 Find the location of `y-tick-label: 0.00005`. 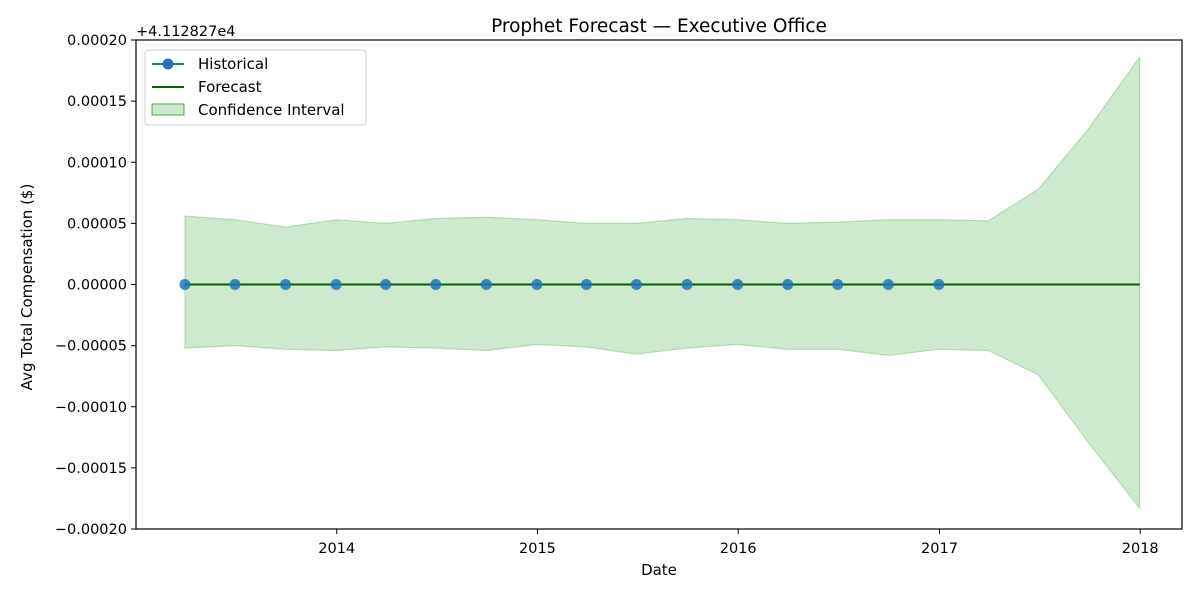

y-tick-label: 0.00005 is located at coordinates (97, 224).